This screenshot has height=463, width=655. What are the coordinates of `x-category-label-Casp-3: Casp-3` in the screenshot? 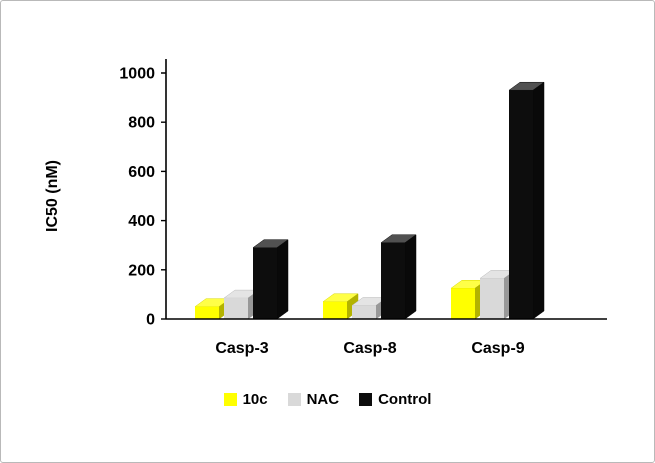 It's located at (241, 348).